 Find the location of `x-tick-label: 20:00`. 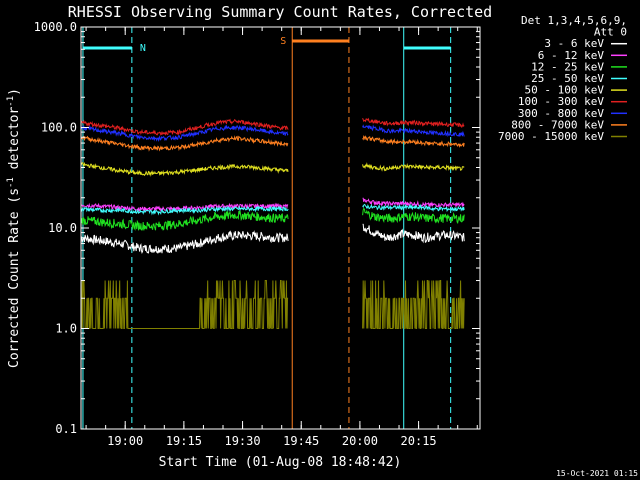

x-tick-label: 20:00 is located at coordinates (360, 441).